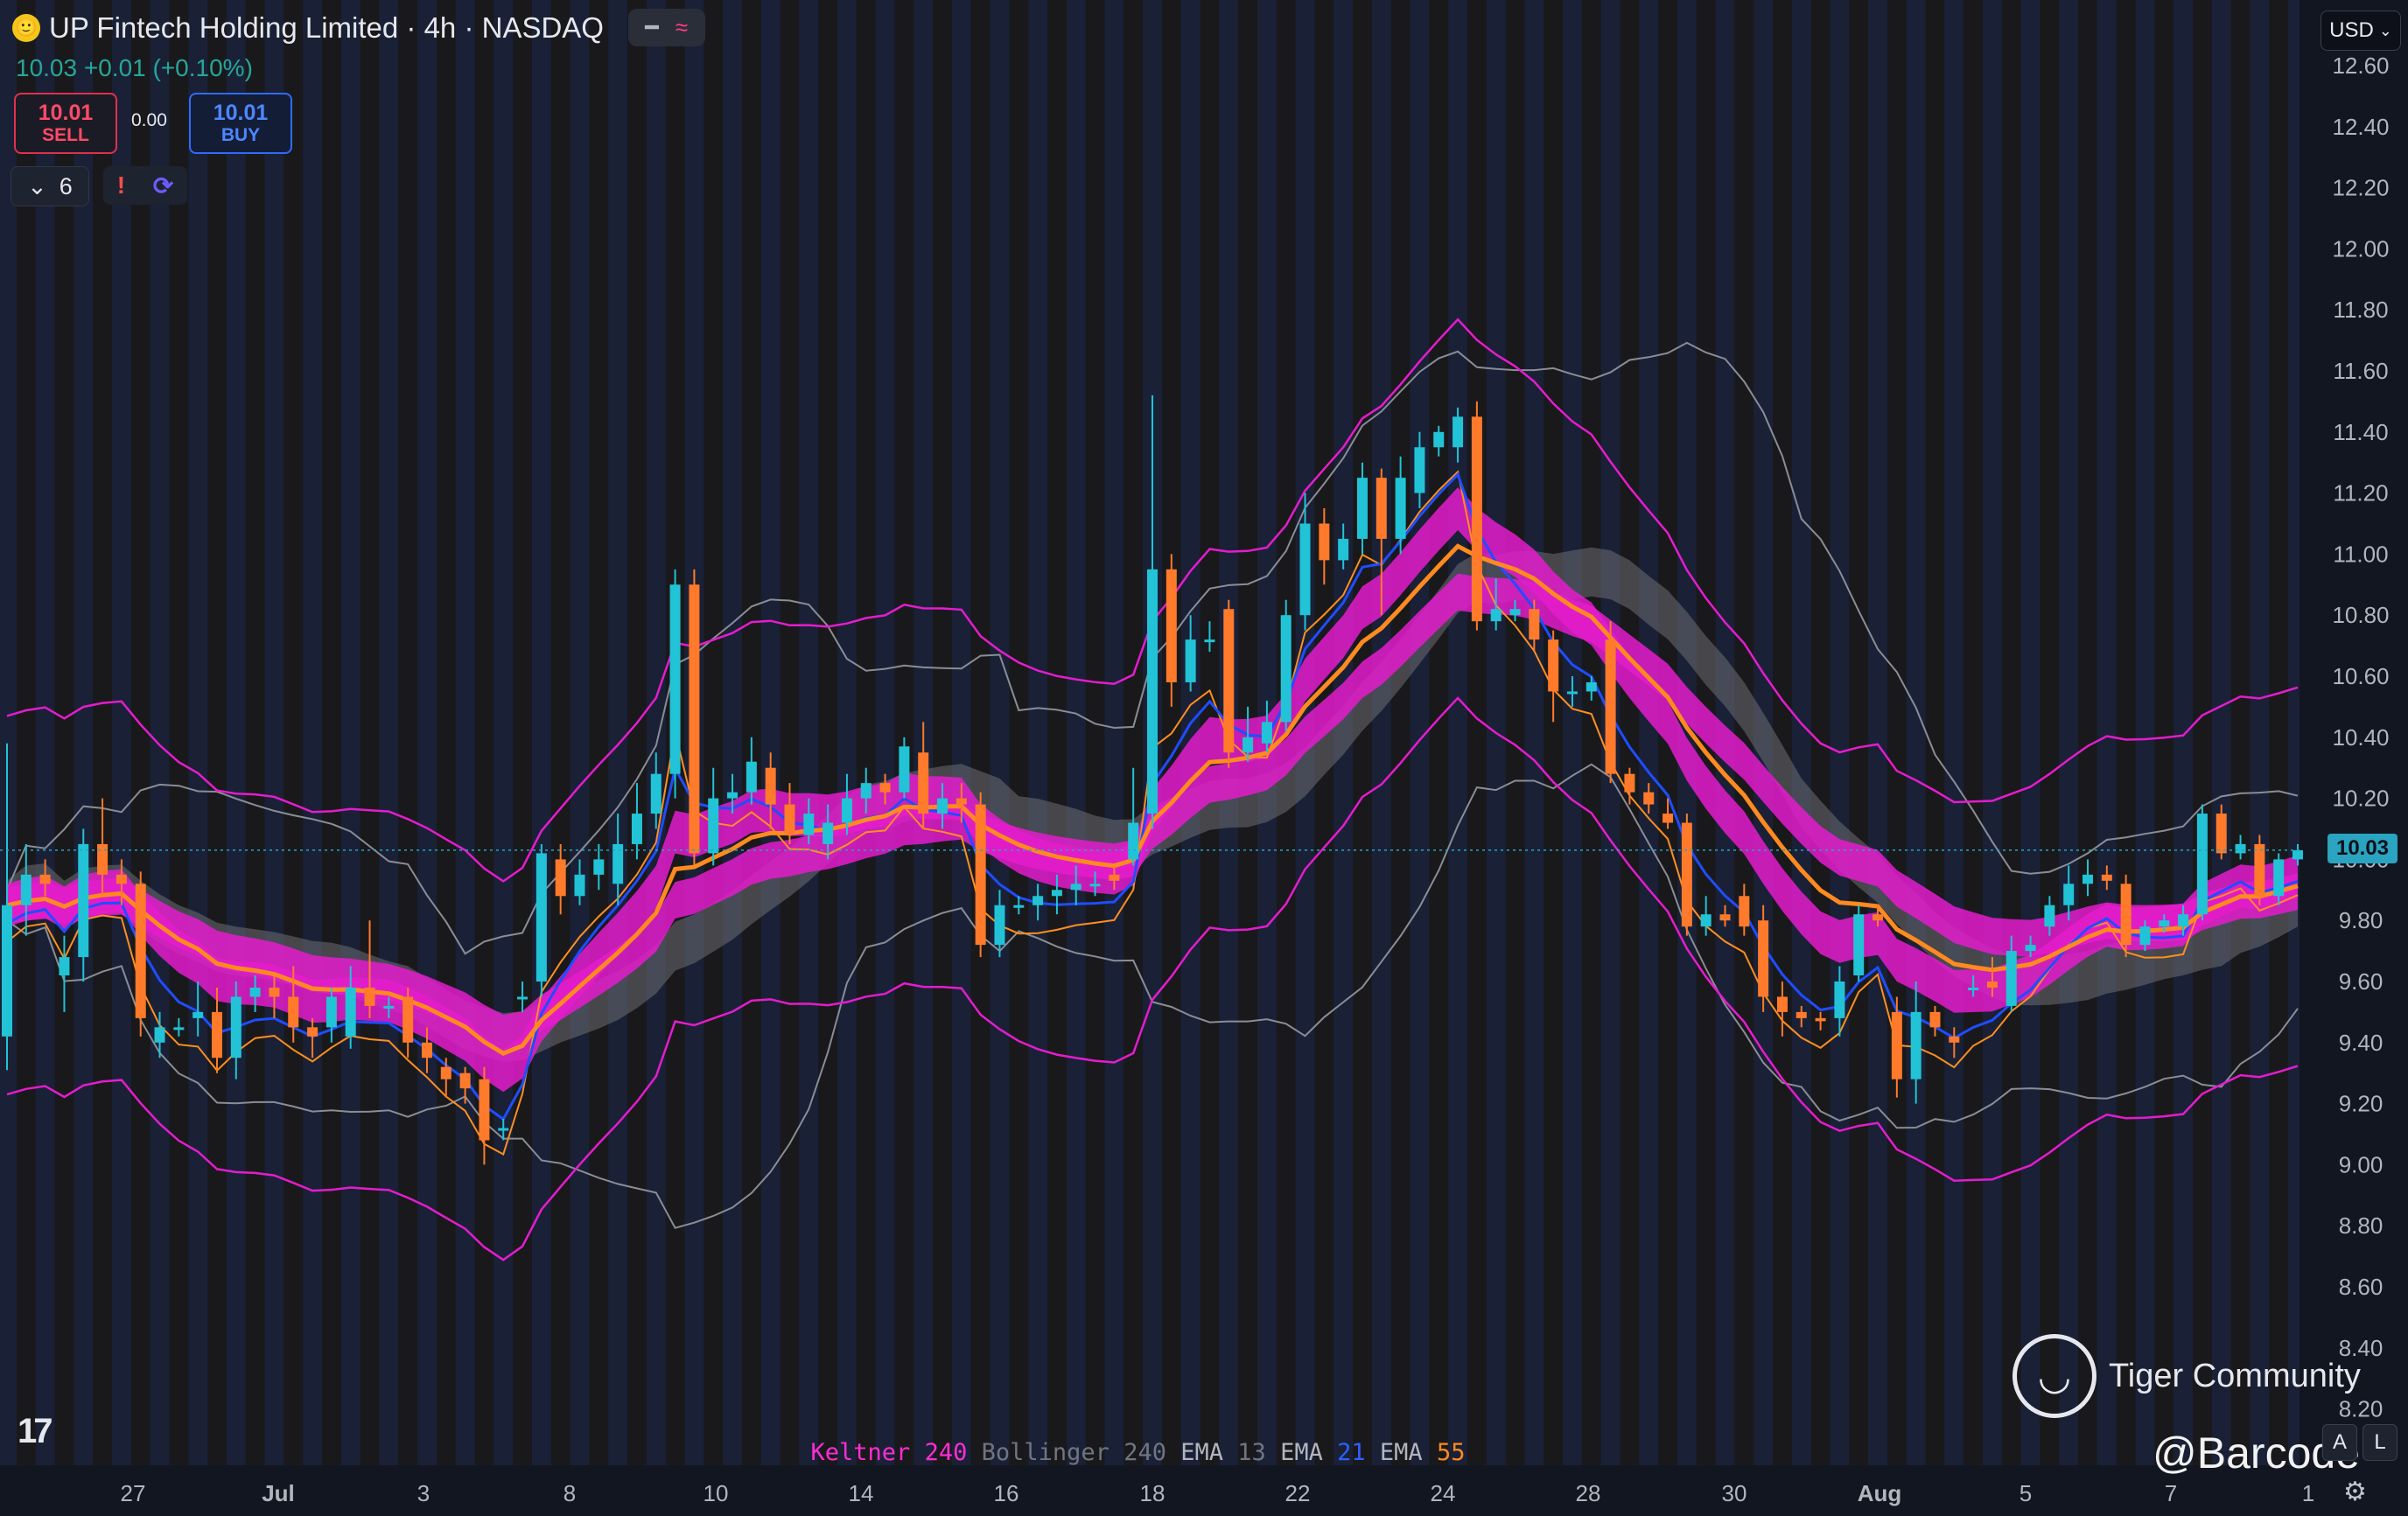 The width and height of the screenshot is (2408, 1516). What do you see at coordinates (145, 185) in the screenshot?
I see `alert-status: ! ⟳` at bounding box center [145, 185].